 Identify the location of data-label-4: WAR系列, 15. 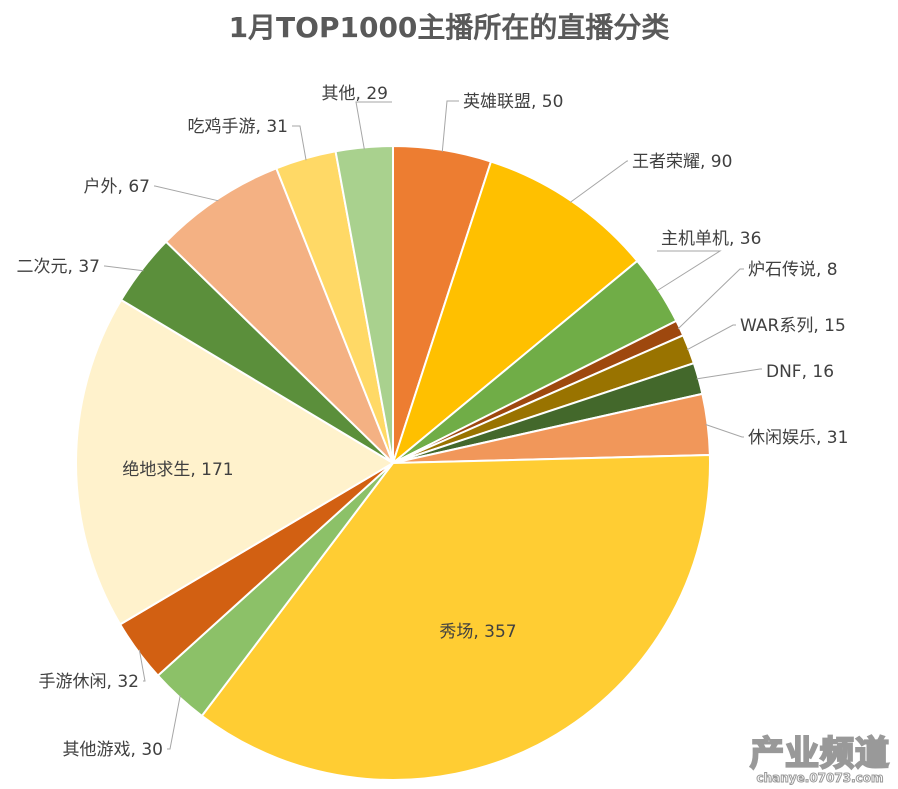
(793, 326).